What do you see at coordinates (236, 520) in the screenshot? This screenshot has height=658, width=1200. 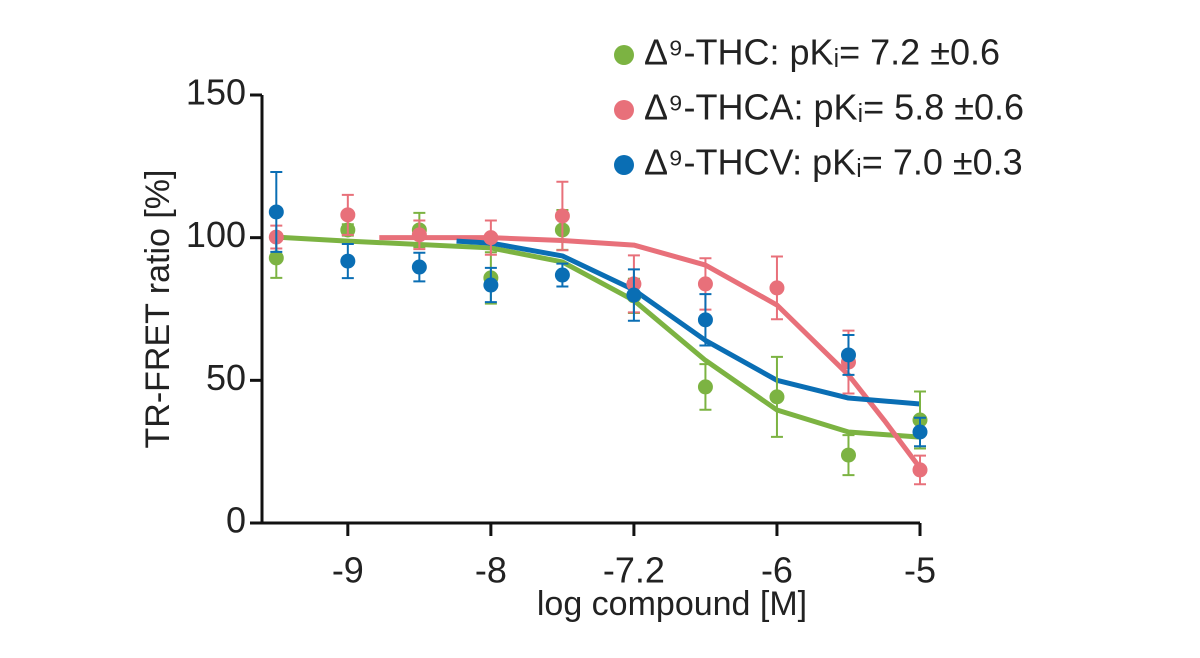 I see `y-tick-label: 0` at bounding box center [236, 520].